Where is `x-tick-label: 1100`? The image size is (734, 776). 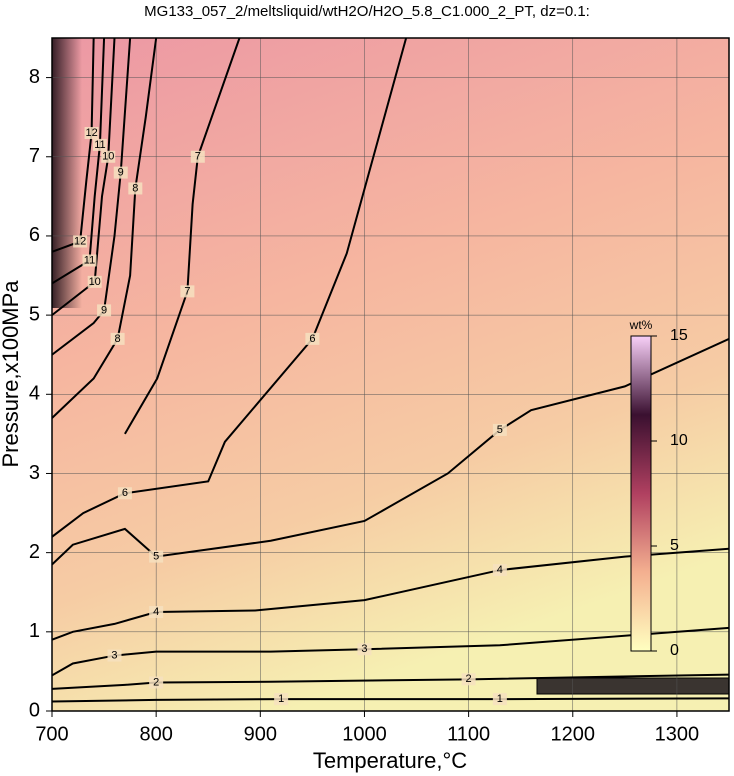
x-tick-label: 1100 is located at coordinates (468, 734).